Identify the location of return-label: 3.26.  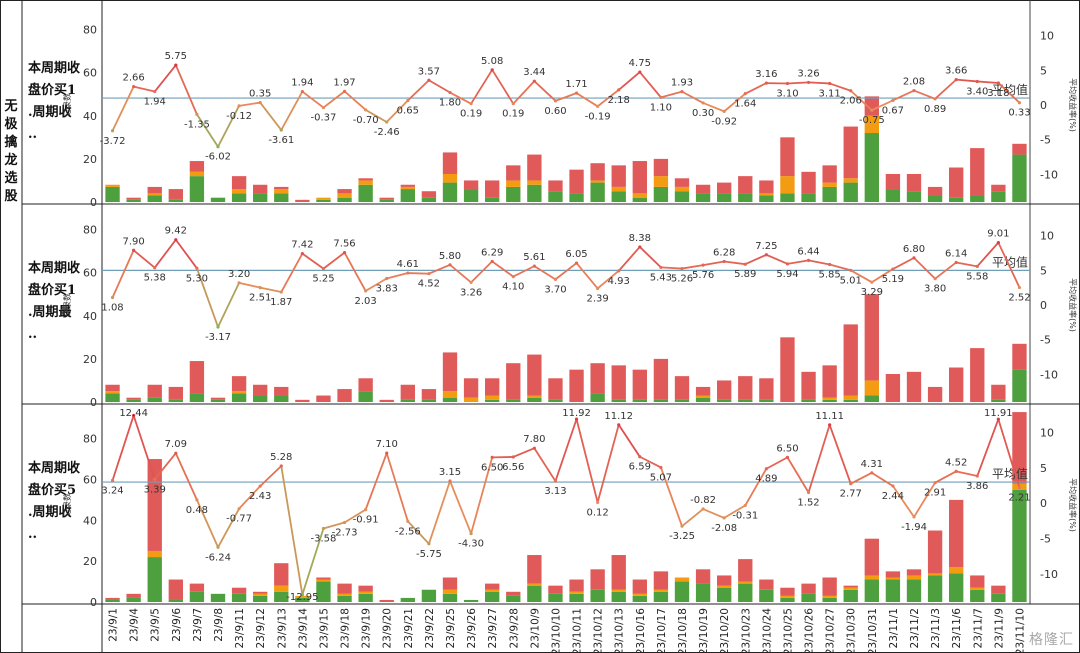
(808, 73).